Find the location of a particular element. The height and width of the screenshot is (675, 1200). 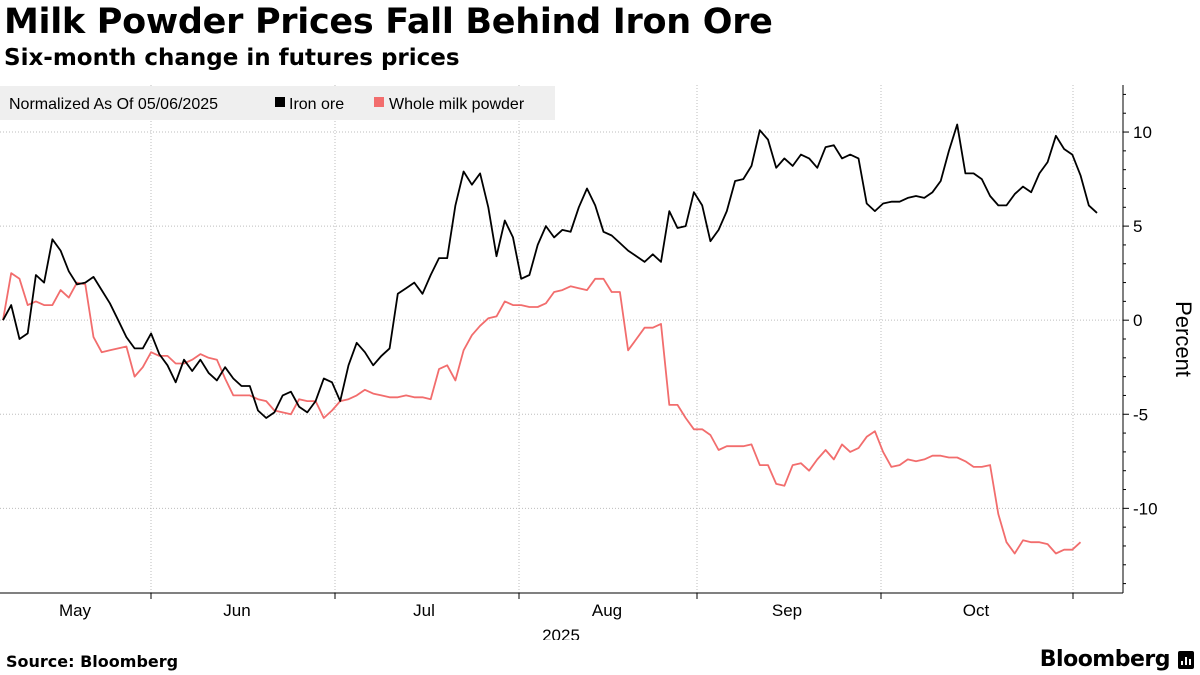

legend-title: Normalized As Of 05/06/2025 is located at coordinates (113, 104).